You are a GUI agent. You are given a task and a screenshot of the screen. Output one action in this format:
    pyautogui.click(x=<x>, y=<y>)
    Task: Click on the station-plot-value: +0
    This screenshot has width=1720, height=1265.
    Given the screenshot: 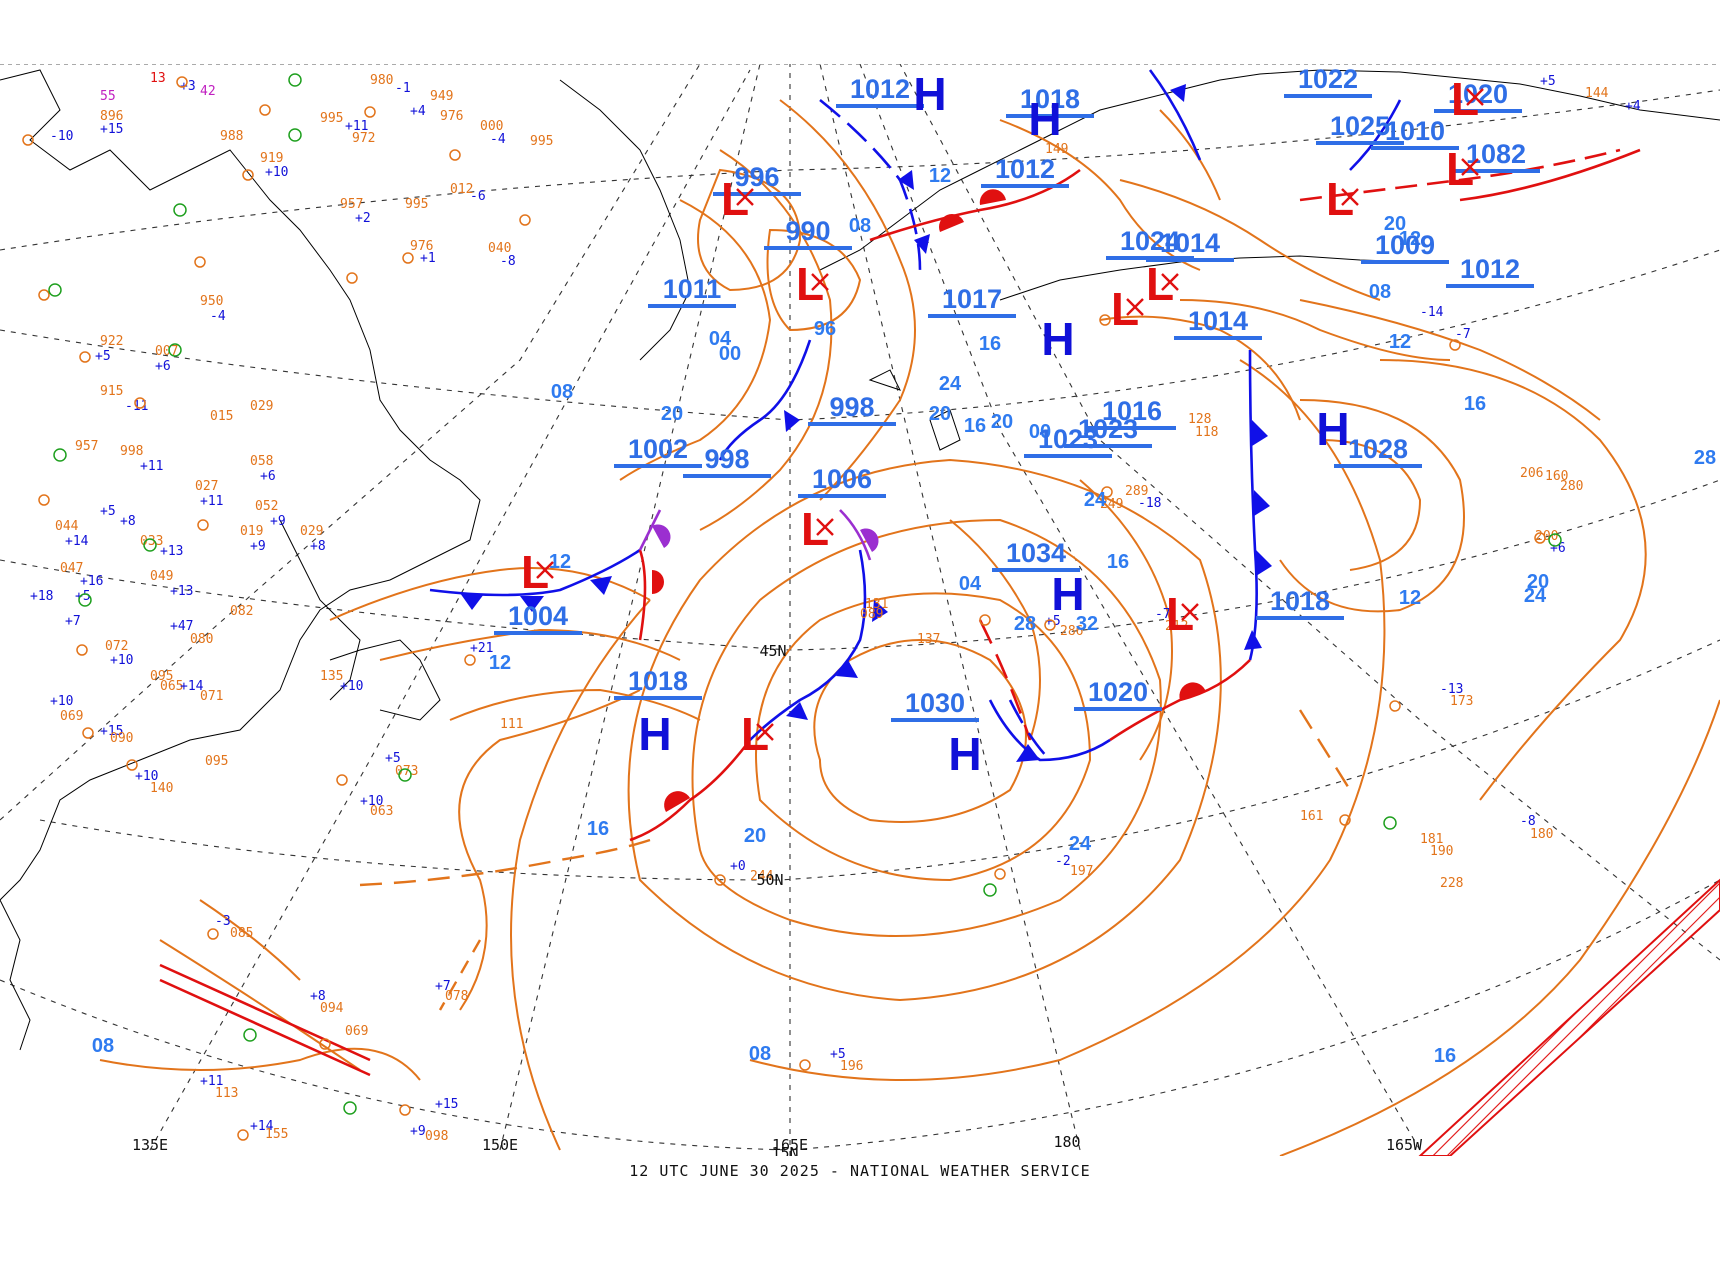 What is the action you would take?
    pyautogui.click(x=738, y=866)
    